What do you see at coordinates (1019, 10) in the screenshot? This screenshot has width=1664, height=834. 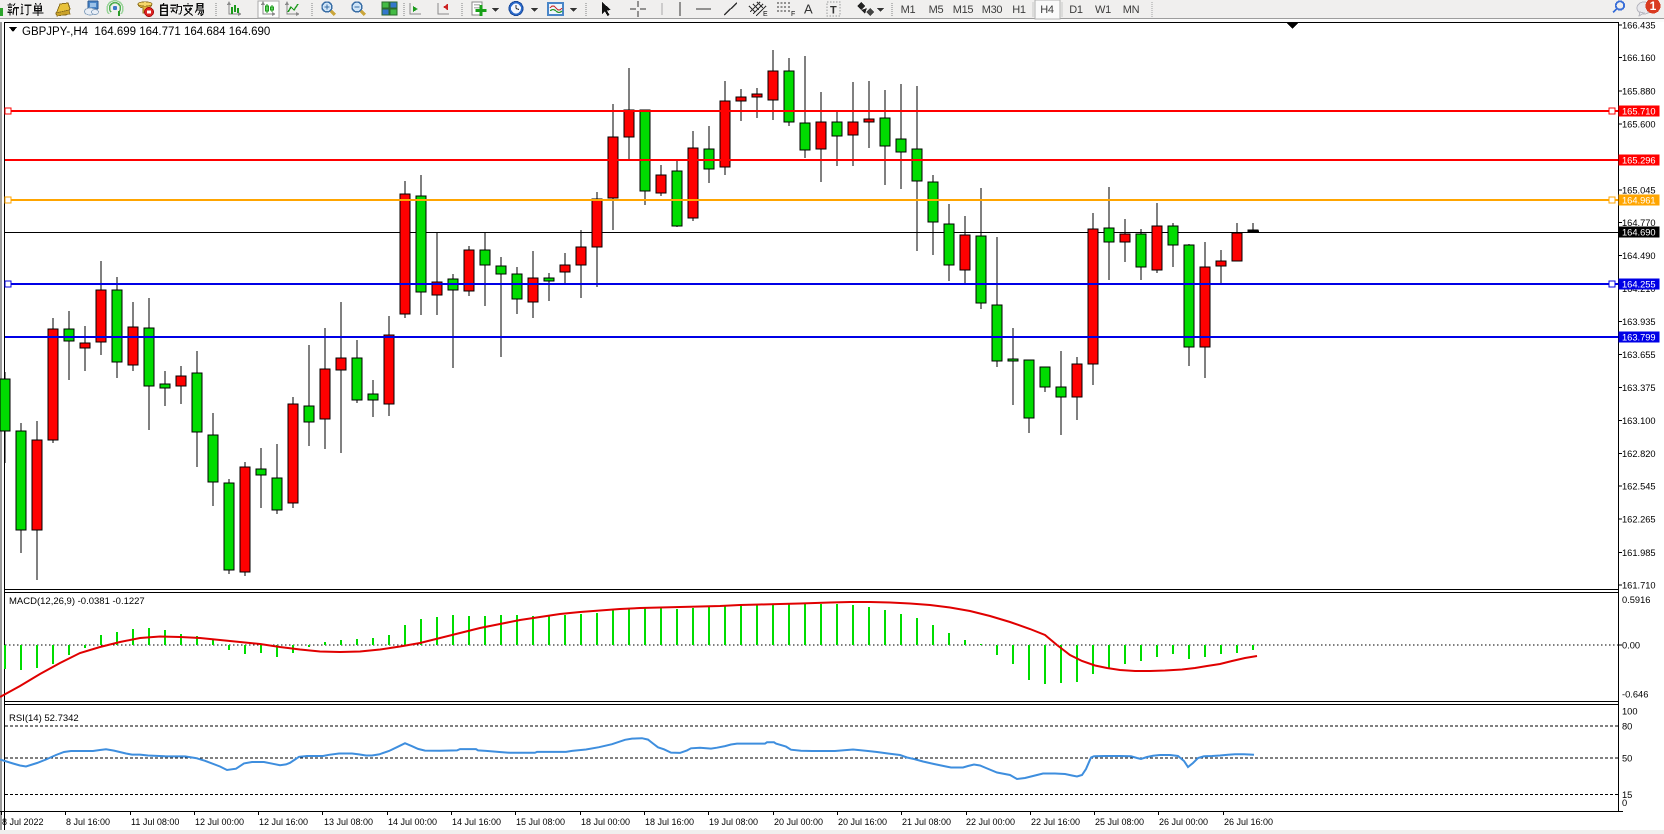 I see `svg-text: H1` at bounding box center [1019, 10].